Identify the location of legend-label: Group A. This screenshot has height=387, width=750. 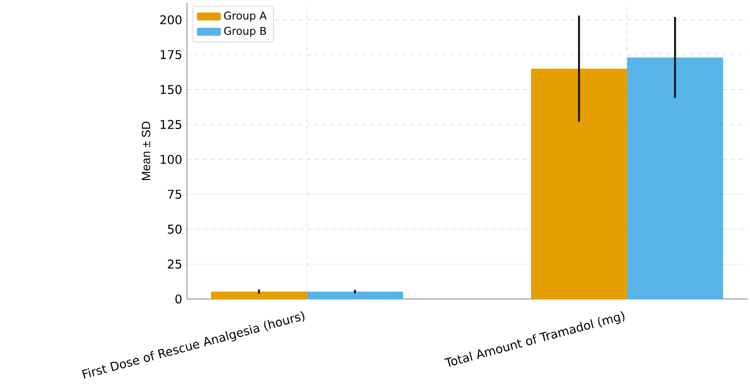
(245, 17).